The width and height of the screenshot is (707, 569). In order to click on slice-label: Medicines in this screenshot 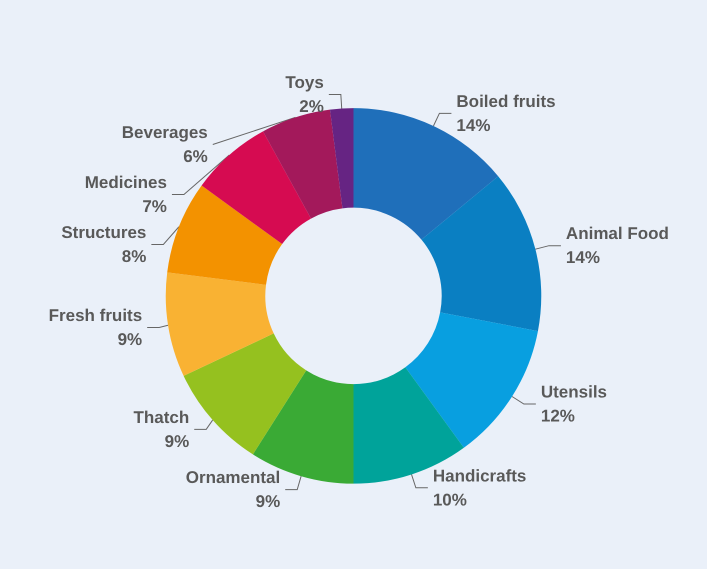, I will do `click(125, 182)`.